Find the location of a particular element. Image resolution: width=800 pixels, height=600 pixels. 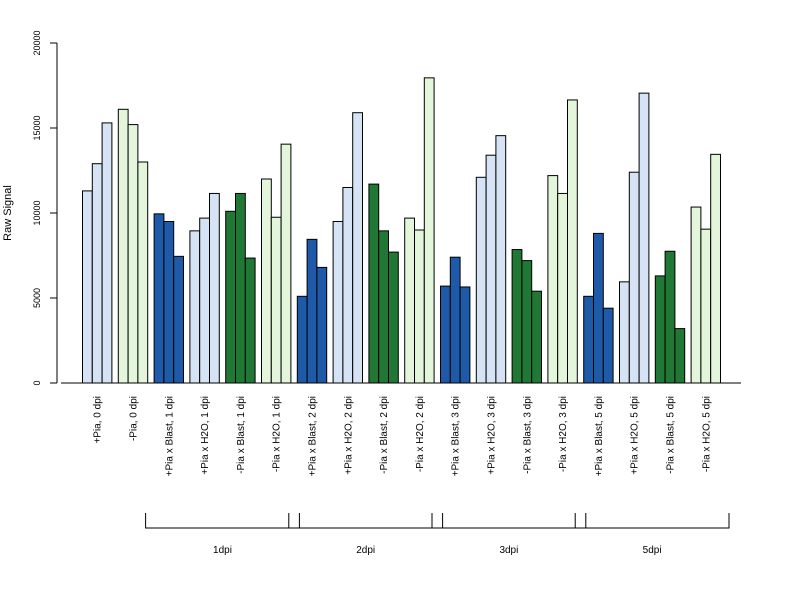

y-tick-label: 15000 is located at coordinates (37, 127).